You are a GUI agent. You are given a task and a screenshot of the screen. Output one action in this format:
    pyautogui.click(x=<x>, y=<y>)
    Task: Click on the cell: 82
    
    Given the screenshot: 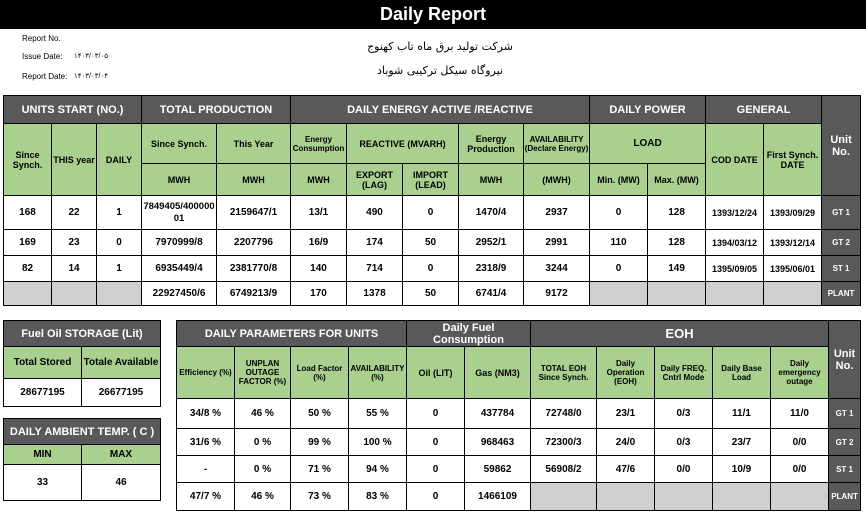 What is the action you would take?
    pyautogui.click(x=27, y=268)
    